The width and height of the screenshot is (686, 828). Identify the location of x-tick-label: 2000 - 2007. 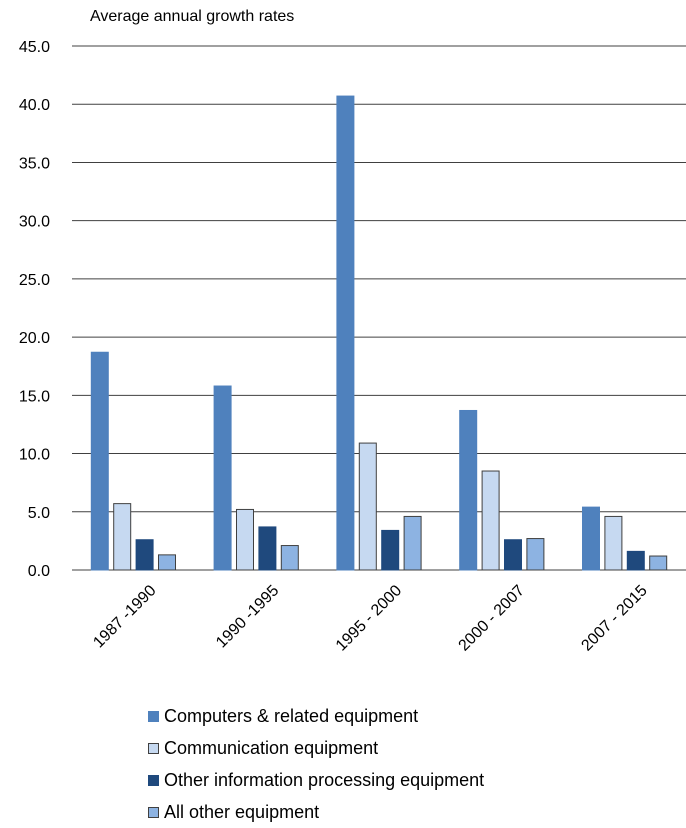
(492, 618).